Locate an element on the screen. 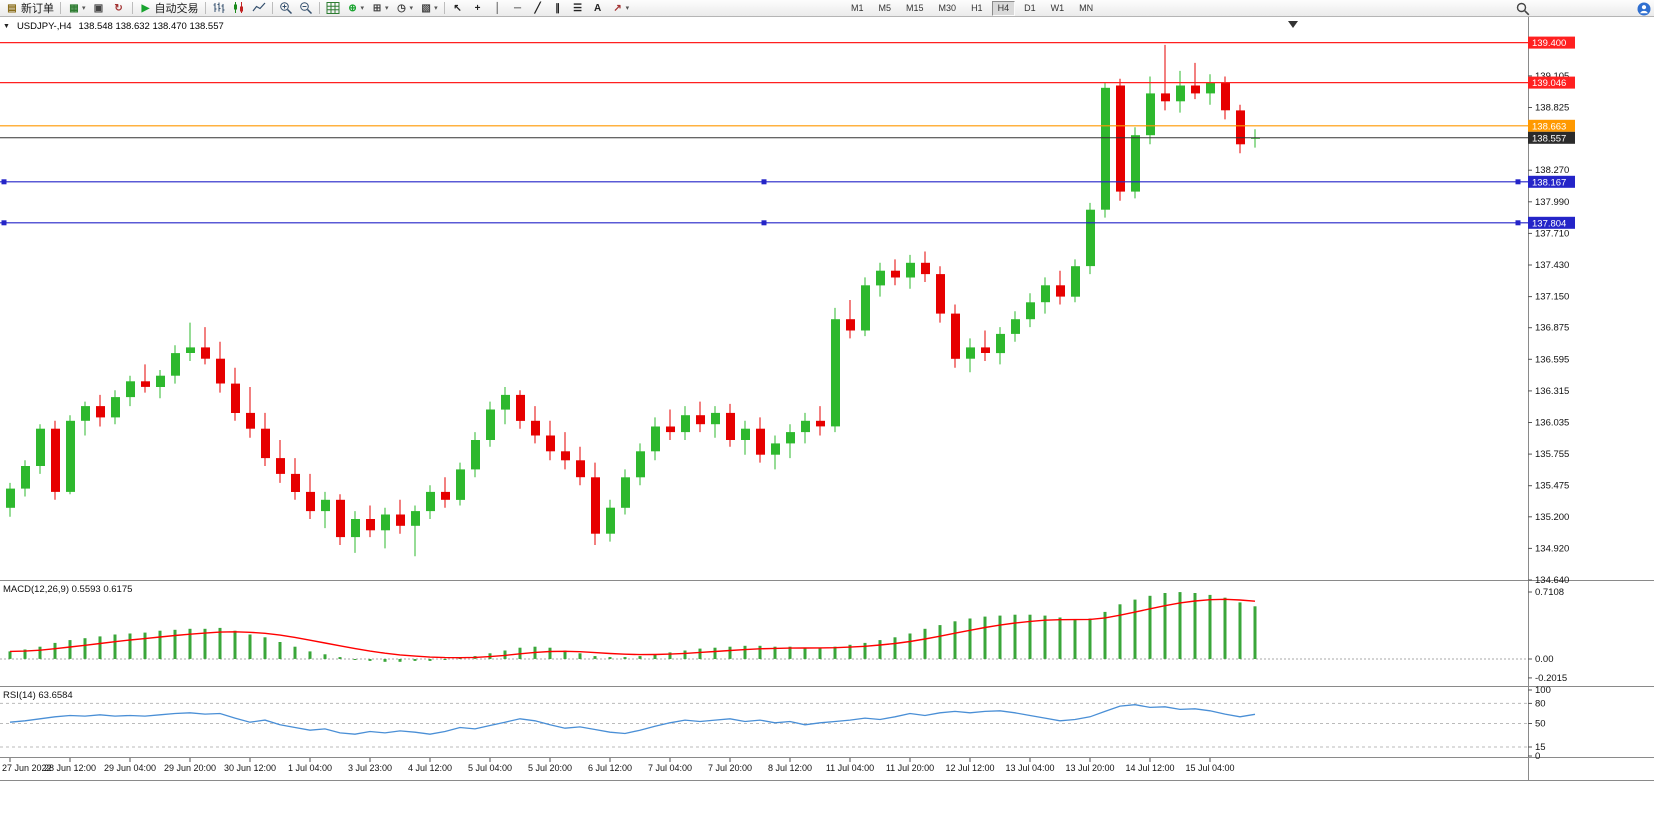 The image size is (1654, 824). line-chart-icon is located at coordinates (258, 7).